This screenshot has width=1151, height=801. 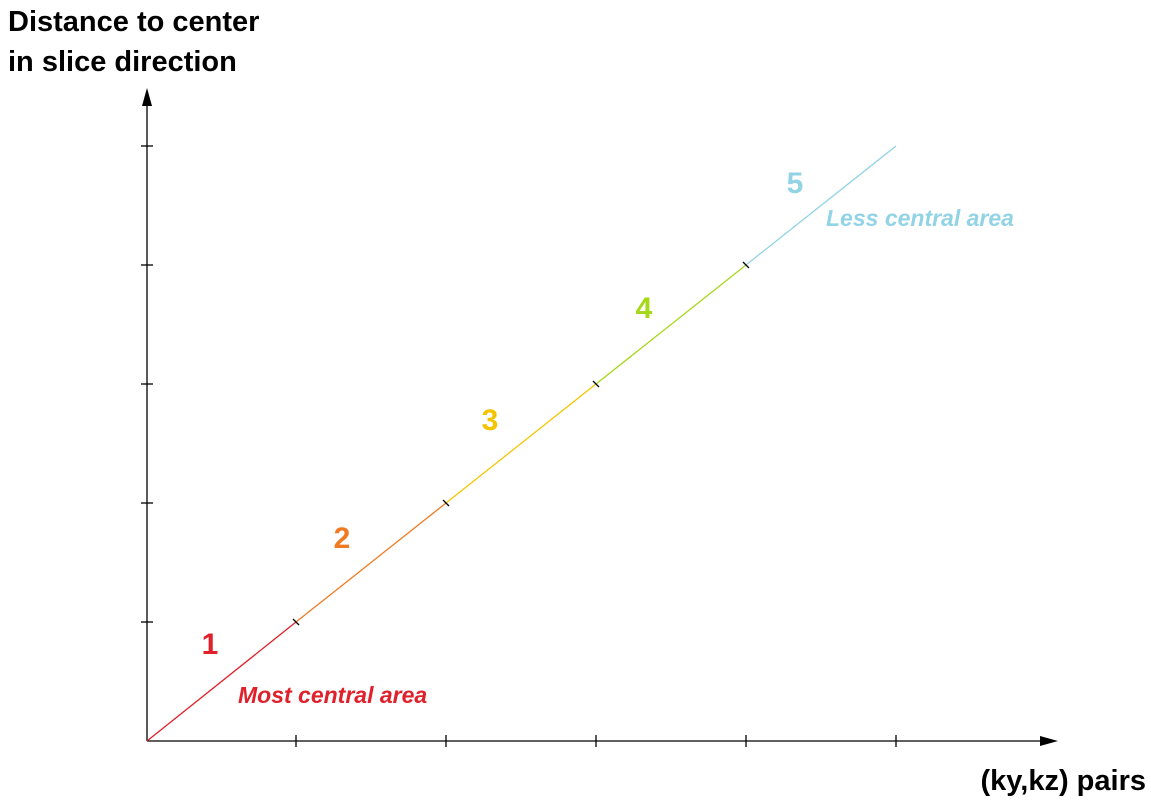 I want to click on x-axis-label: (ky,kz) pairs, so click(x=1063, y=781).